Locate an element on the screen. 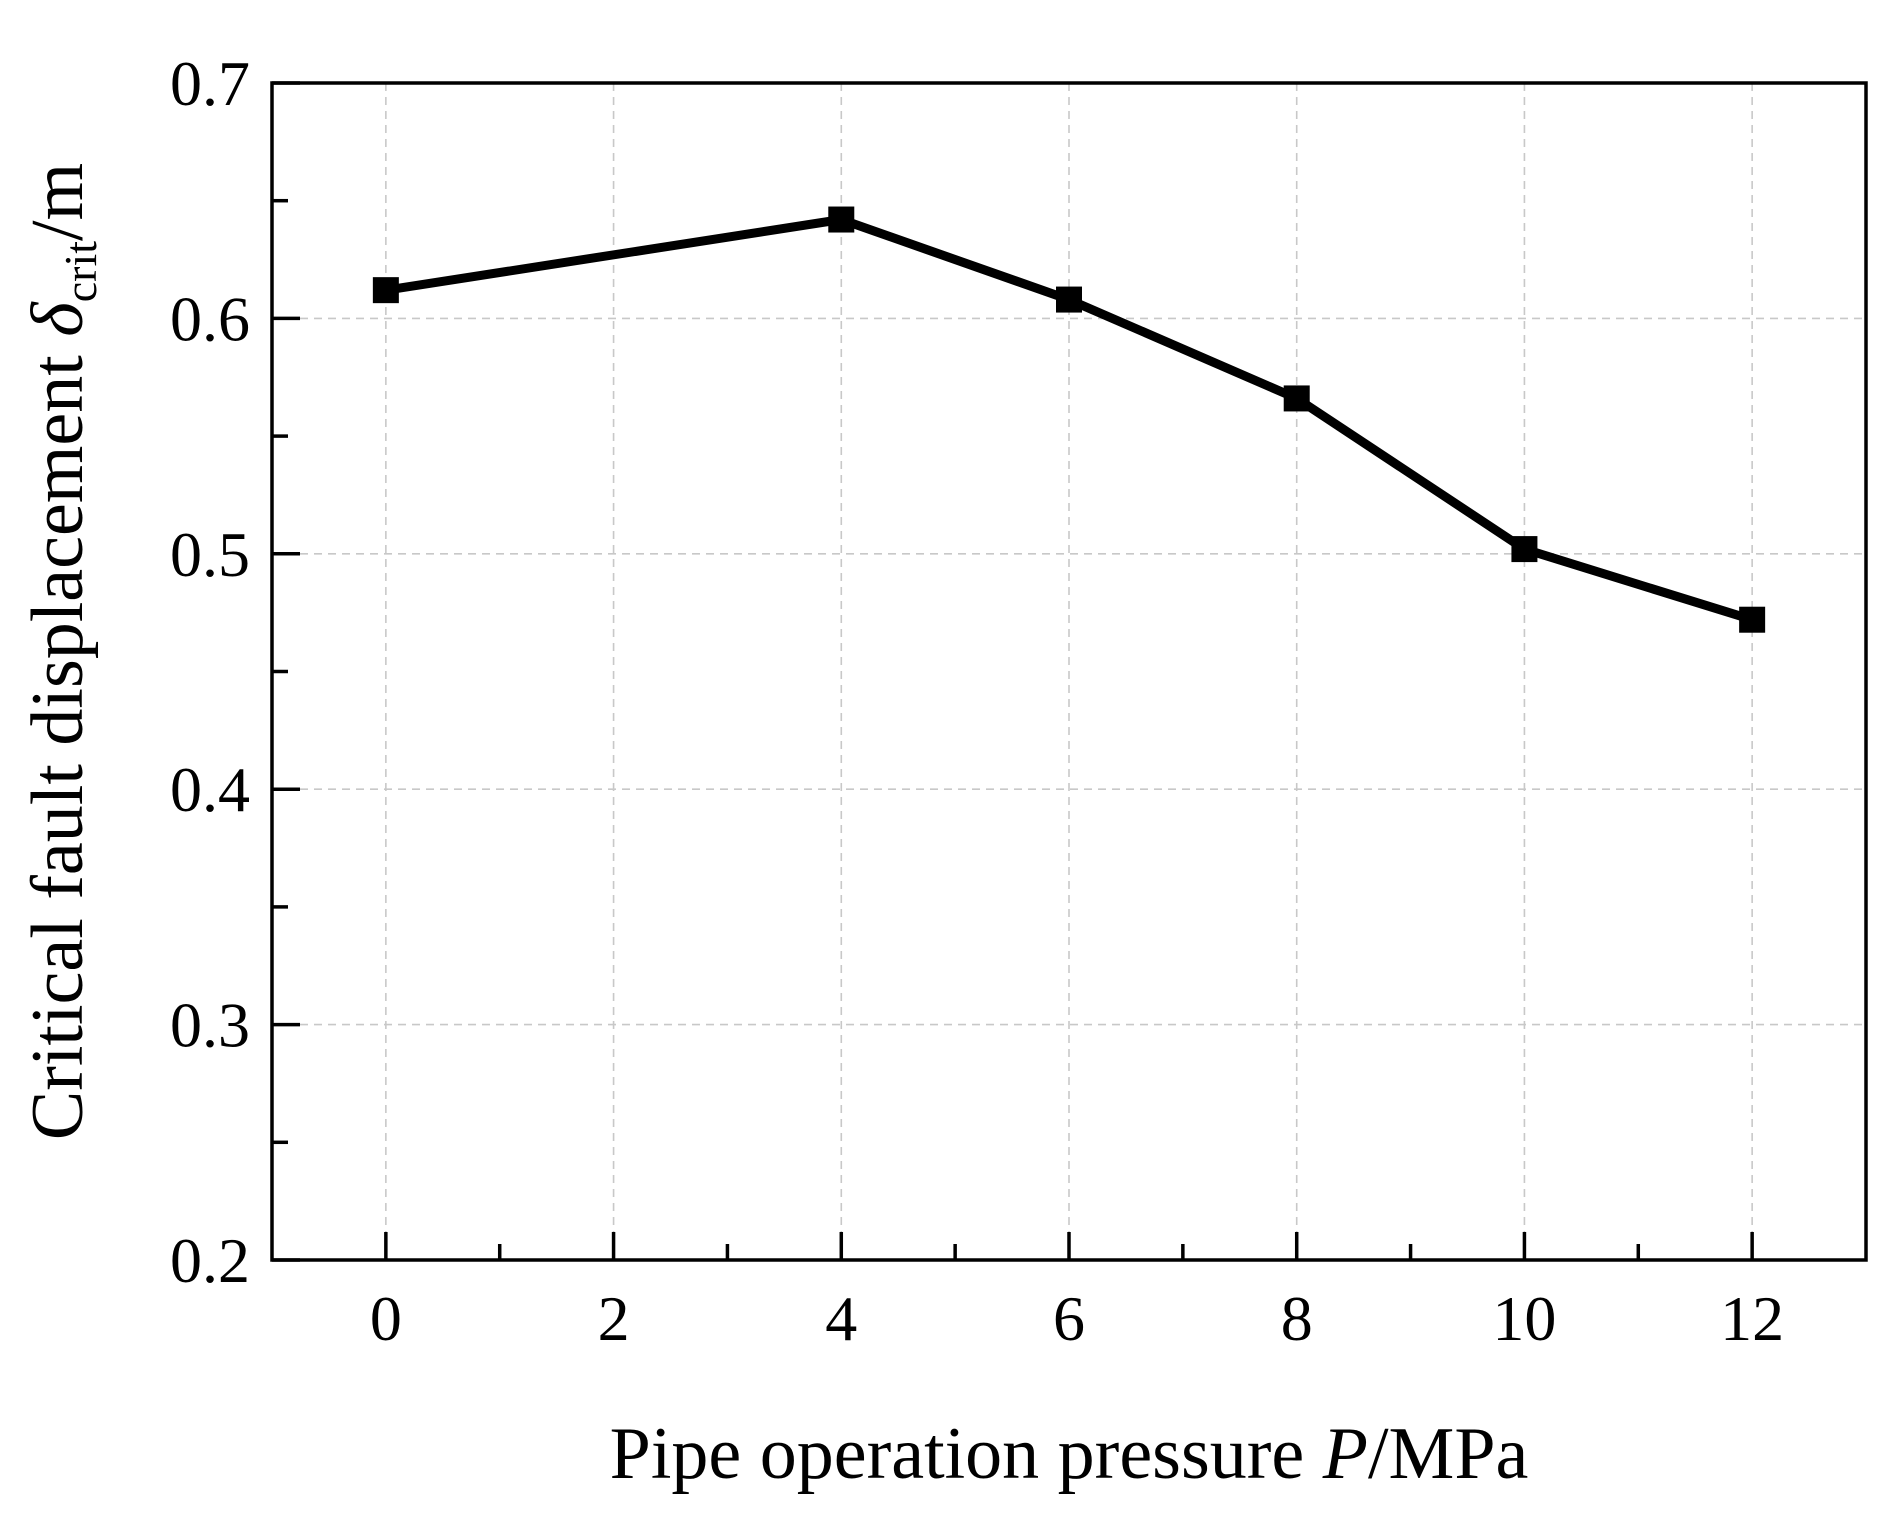 The height and width of the screenshot is (1514, 1877). y-tick-label: 0.6 is located at coordinates (210, 318).